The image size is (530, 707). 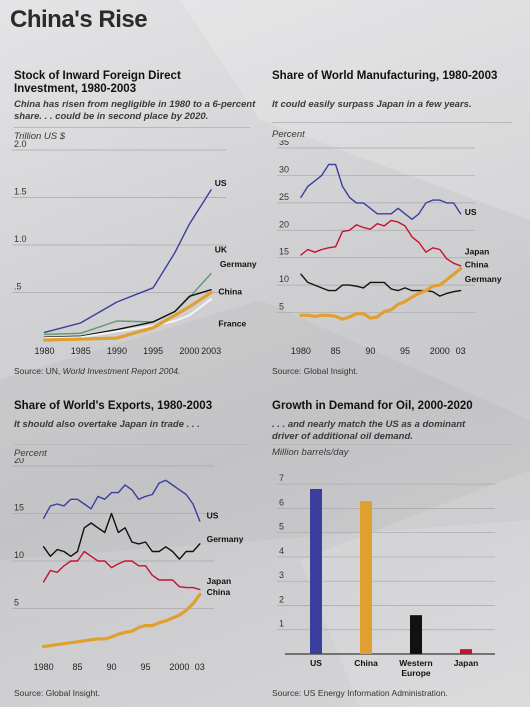 I want to click on oil-unit: Million barrels/day, so click(x=310, y=452).